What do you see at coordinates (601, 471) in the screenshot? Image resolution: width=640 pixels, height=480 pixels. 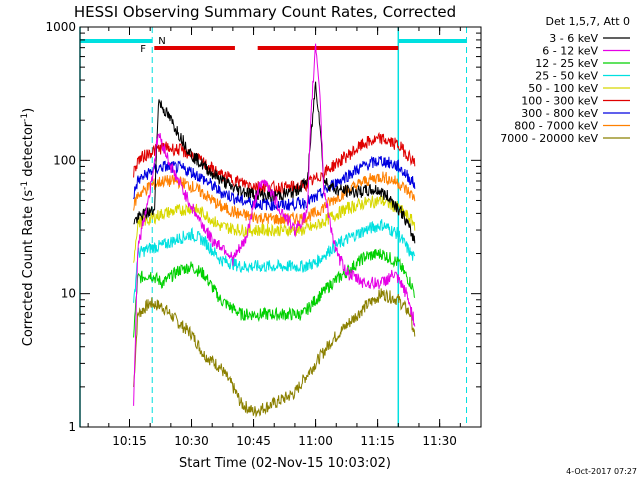 I see `timestamp: 4-Oct-2017 07:27` at bounding box center [601, 471].